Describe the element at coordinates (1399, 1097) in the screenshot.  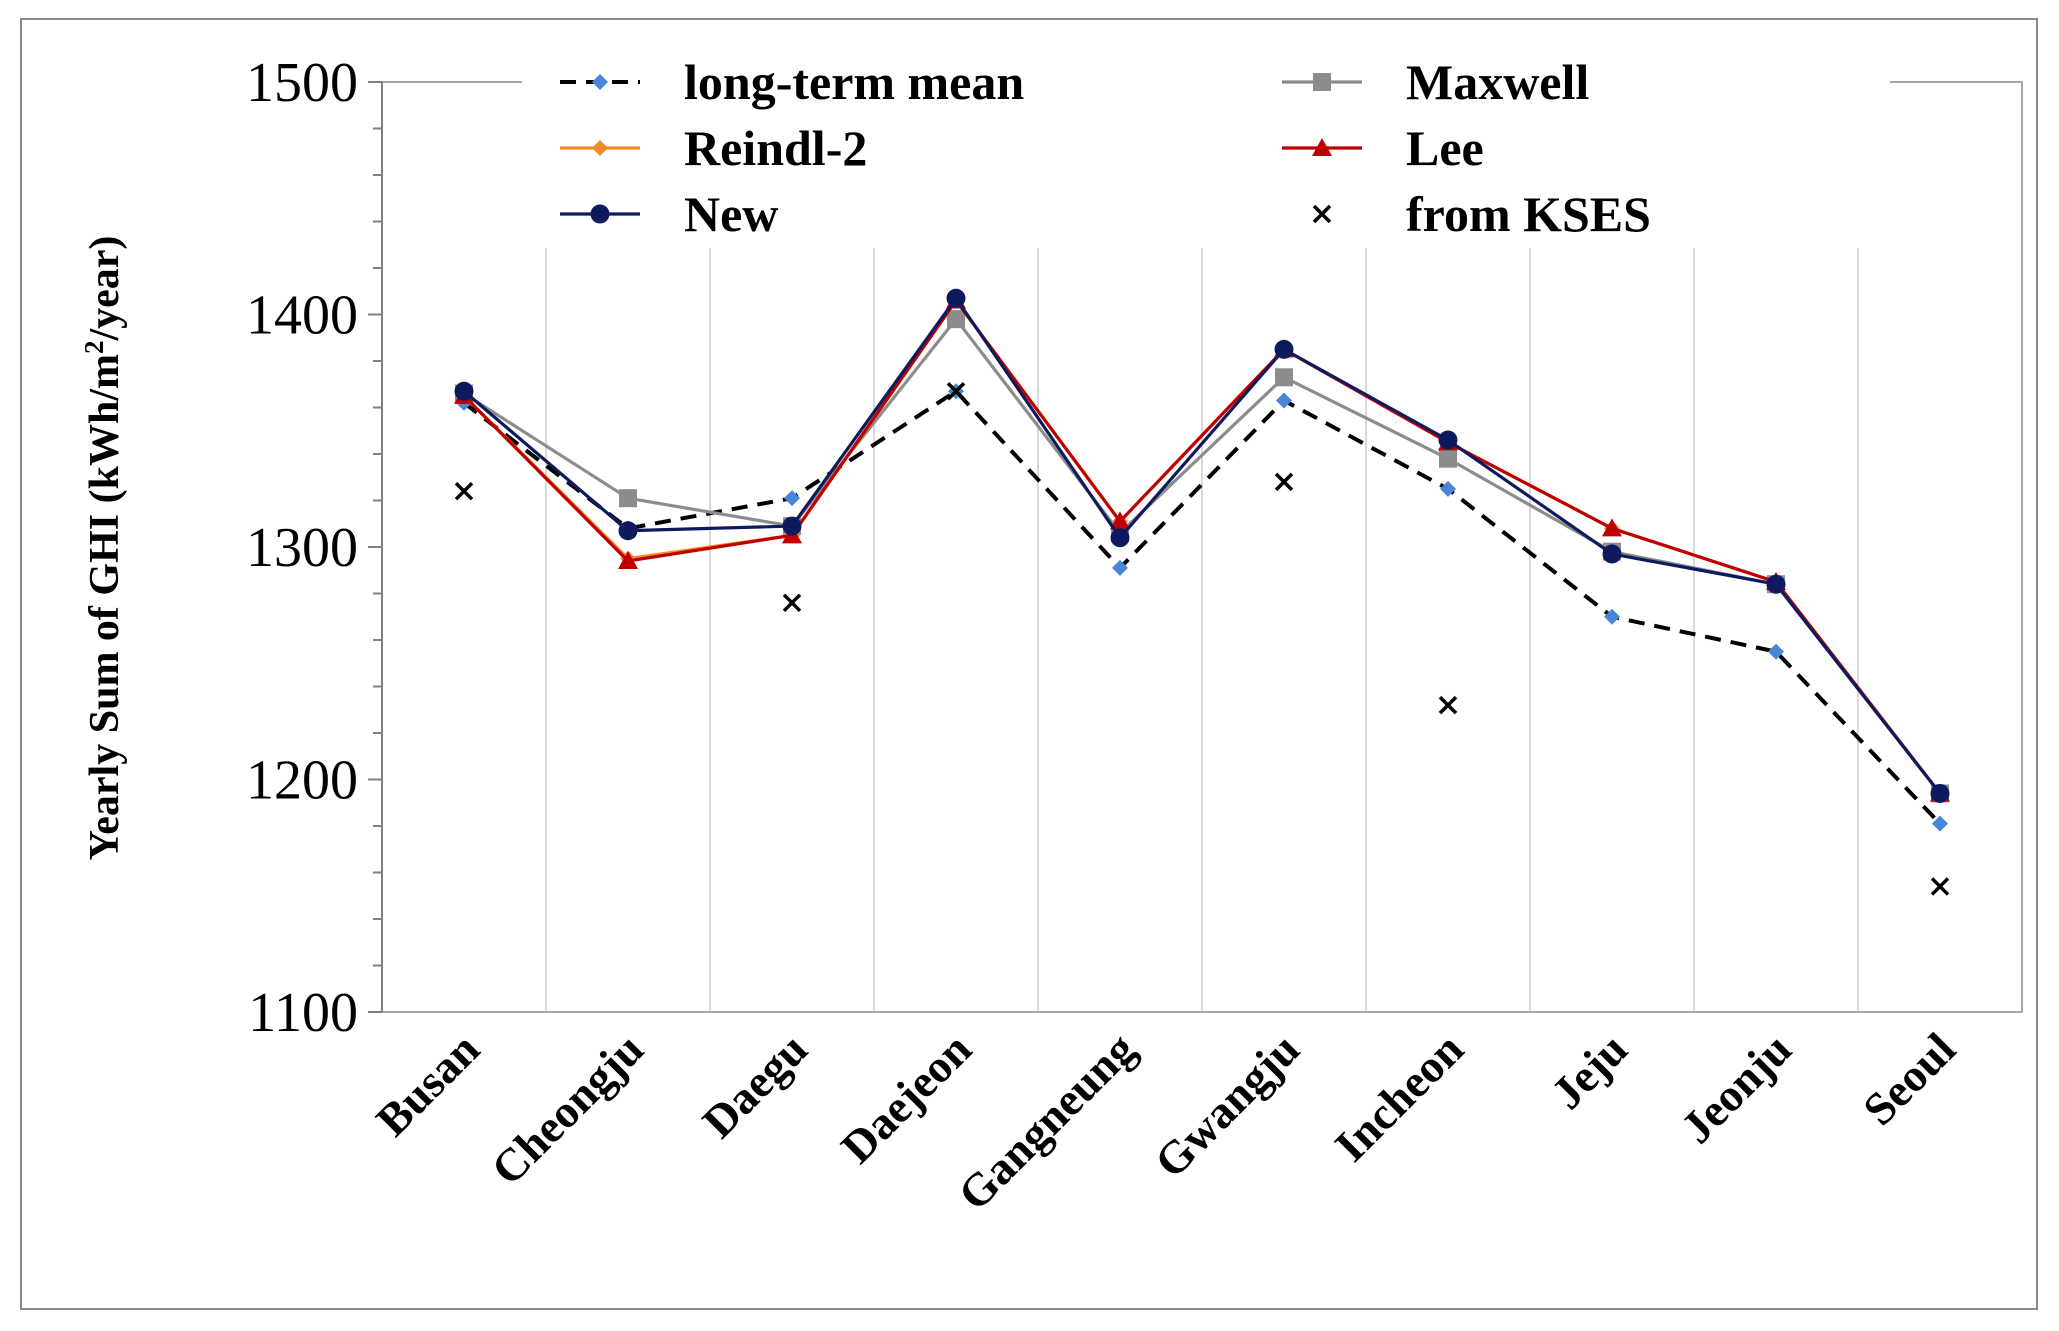
I see `x-tick-label-incheon: Incheon` at that location.